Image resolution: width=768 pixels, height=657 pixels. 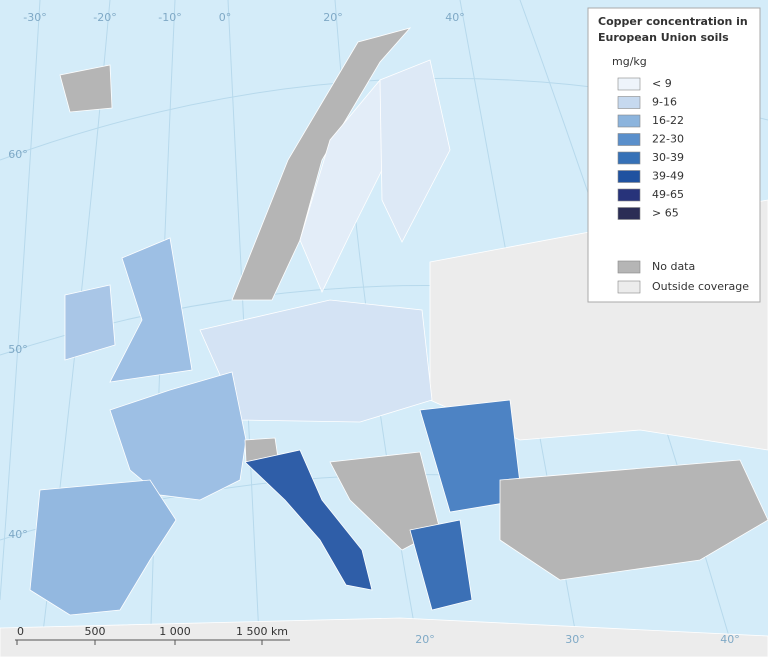 I want to click on scale-label: 0, so click(x=20, y=631).